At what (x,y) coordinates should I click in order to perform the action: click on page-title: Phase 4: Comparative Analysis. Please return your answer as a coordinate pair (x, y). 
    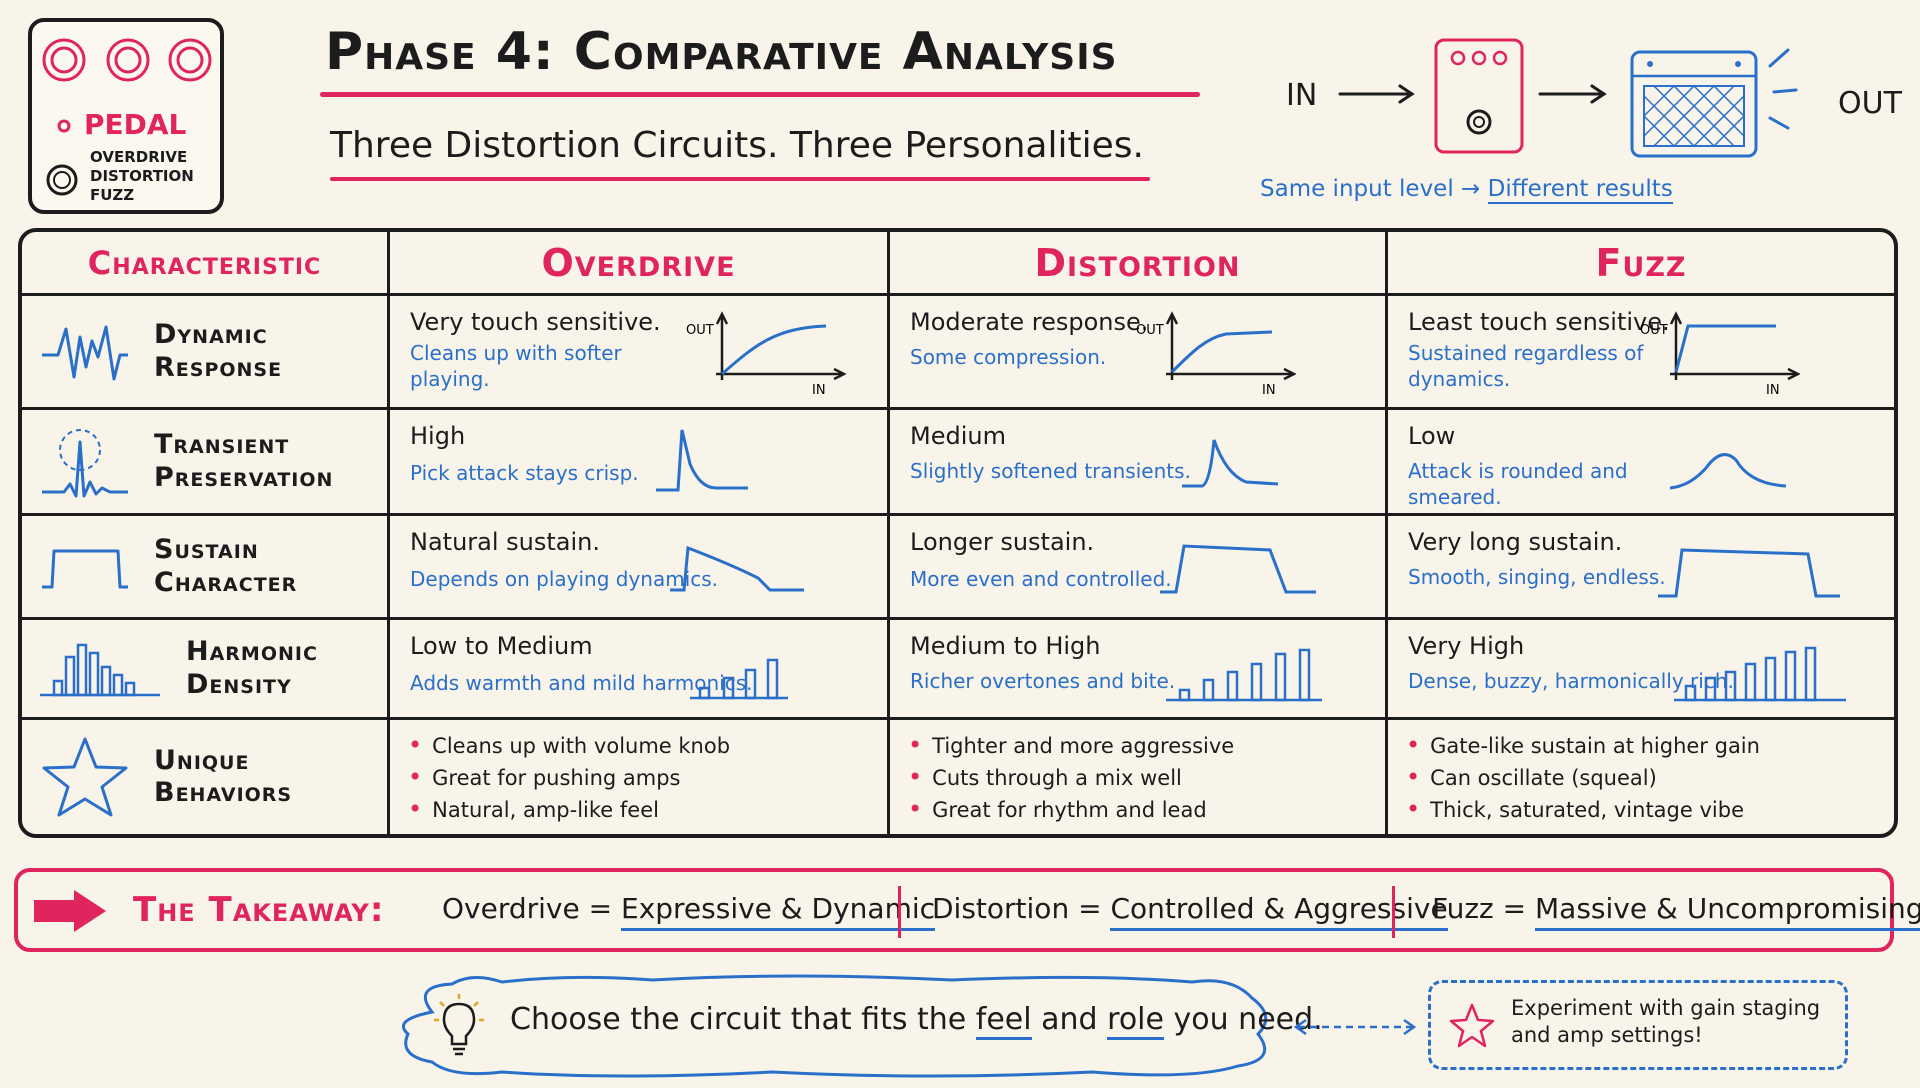
    Looking at the image, I should click on (721, 52).